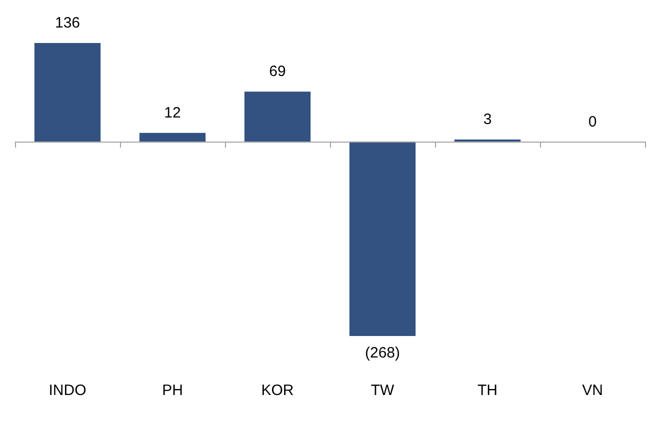 Image resolution: width=651 pixels, height=446 pixels. What do you see at coordinates (67, 23) in the screenshot?
I see `data-label: 136` at bounding box center [67, 23].